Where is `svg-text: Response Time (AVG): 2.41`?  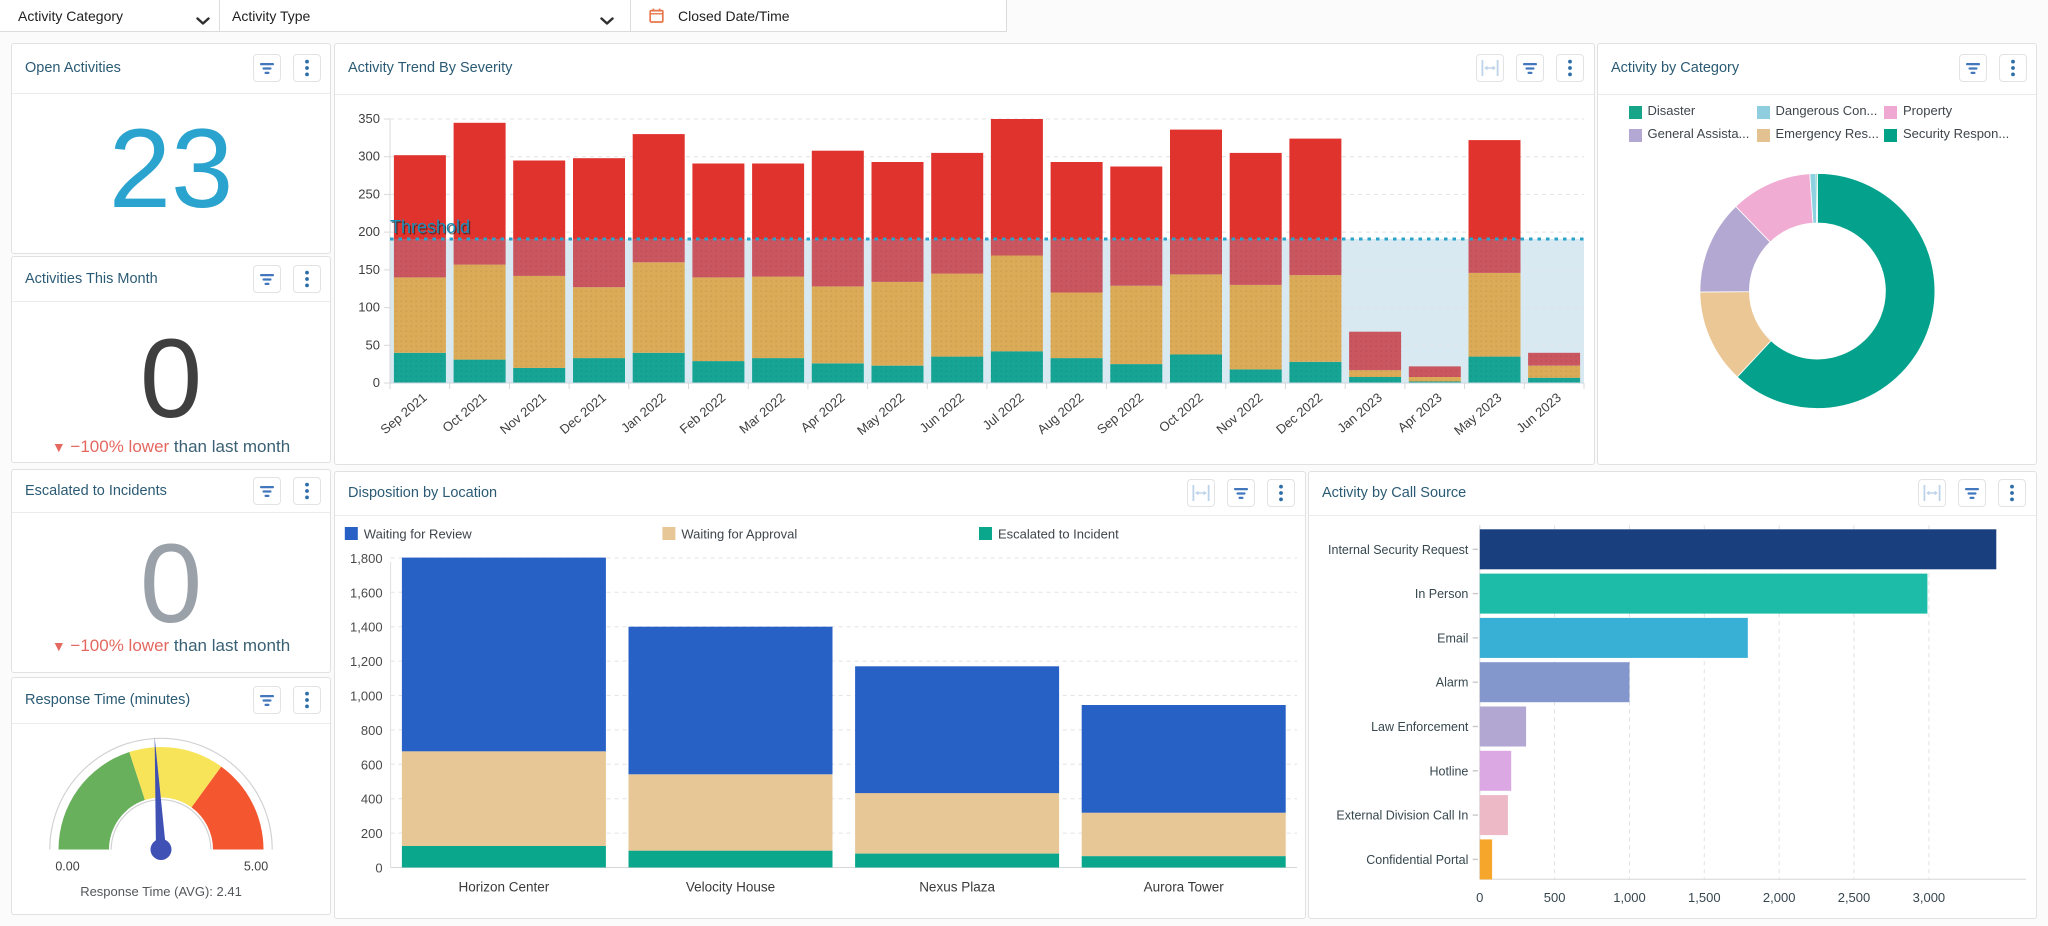 svg-text: Response Time (AVG): 2.41 is located at coordinates (161, 891).